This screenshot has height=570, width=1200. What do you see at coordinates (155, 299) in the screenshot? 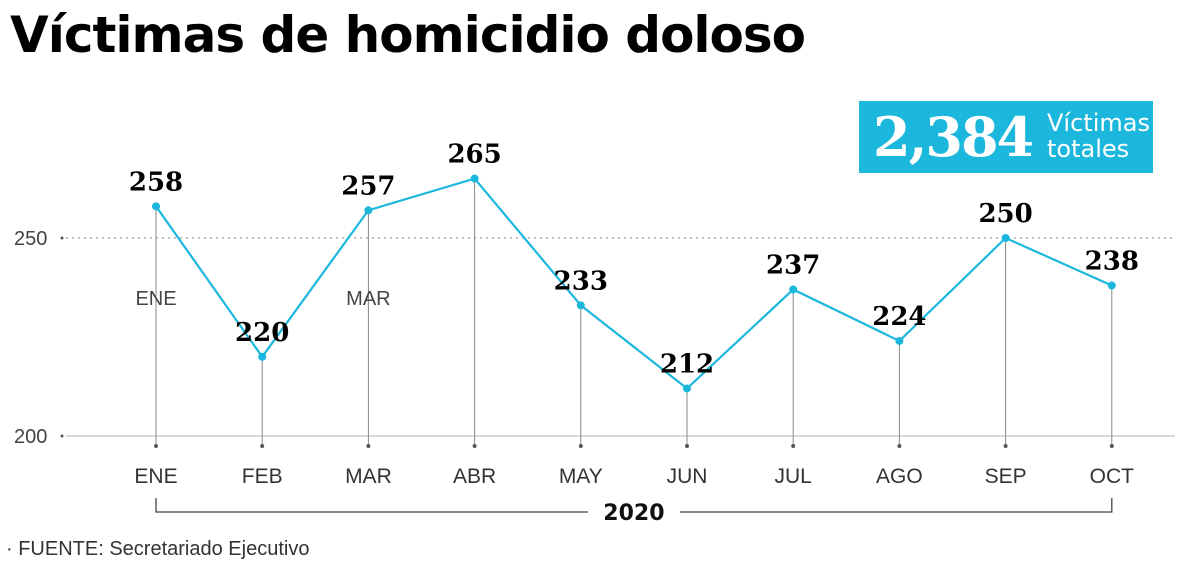
I see `inline-month-label: ENE` at bounding box center [155, 299].